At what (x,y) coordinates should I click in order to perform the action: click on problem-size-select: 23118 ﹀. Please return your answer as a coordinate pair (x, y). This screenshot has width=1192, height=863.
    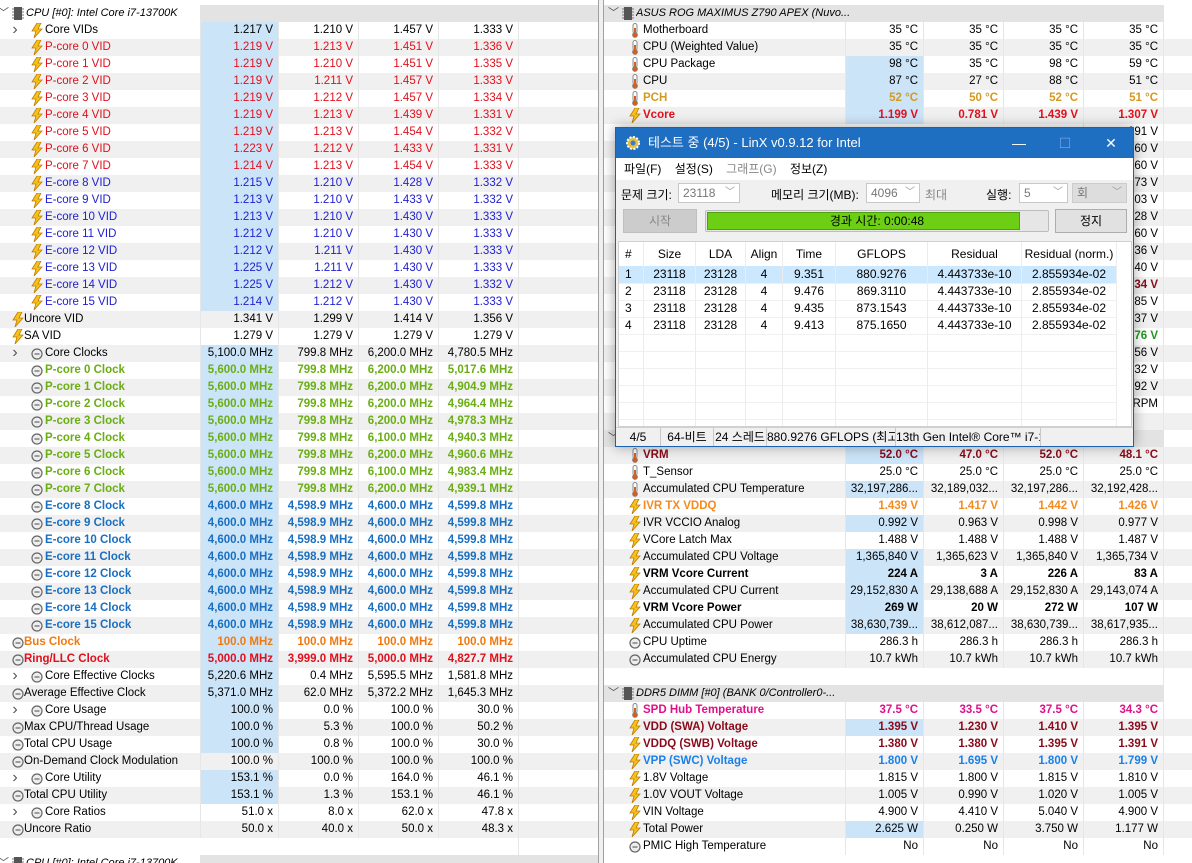
    Looking at the image, I should click on (709, 193).